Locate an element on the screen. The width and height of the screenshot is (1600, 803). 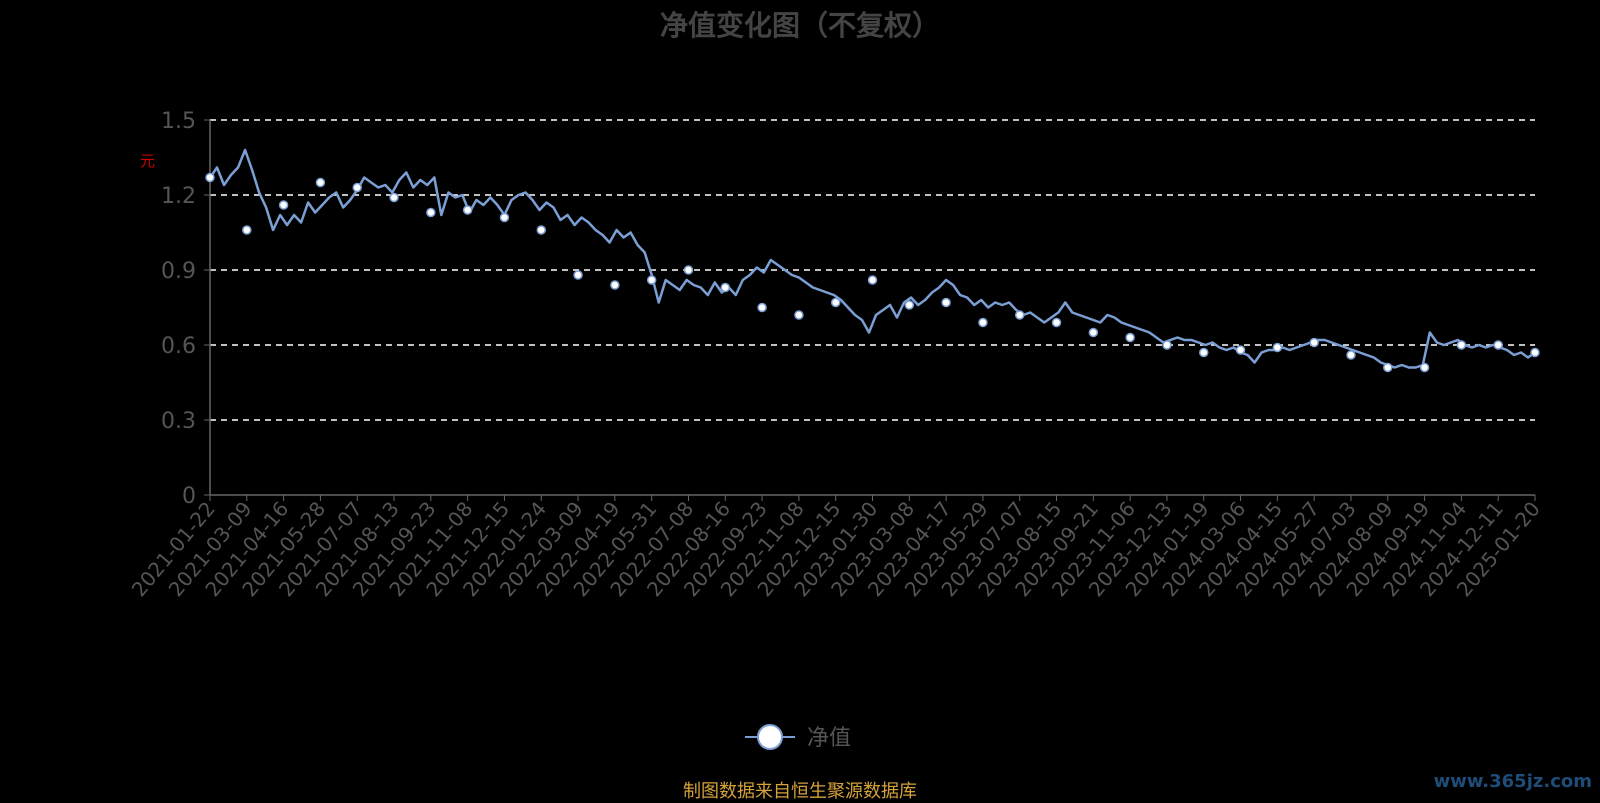
y-tick-label: 0.9 is located at coordinates (178, 271).